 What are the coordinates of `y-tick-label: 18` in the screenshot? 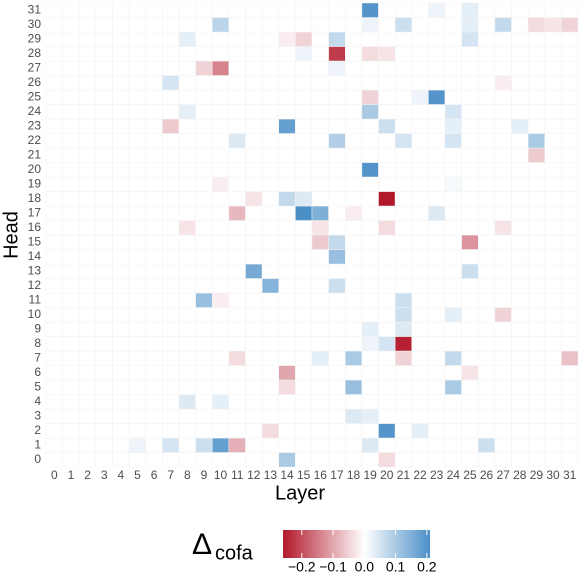 It's located at (35, 198).